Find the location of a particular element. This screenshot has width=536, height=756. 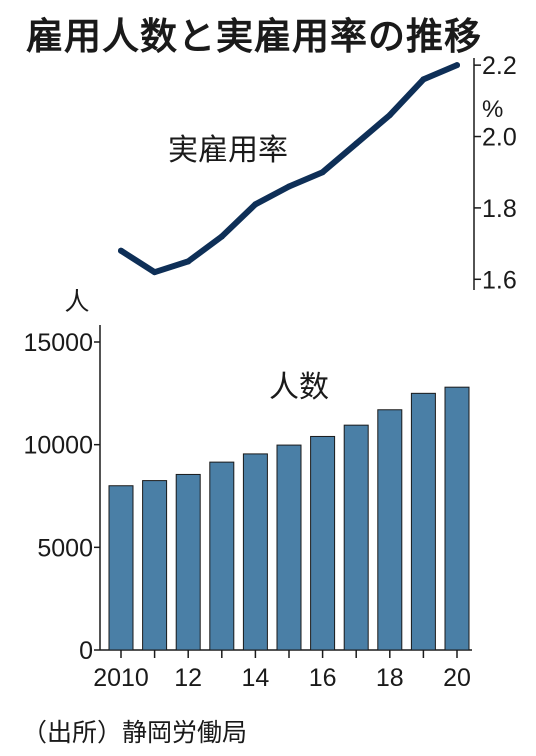

line-y-tick-label: 1.6 is located at coordinates (499, 280).